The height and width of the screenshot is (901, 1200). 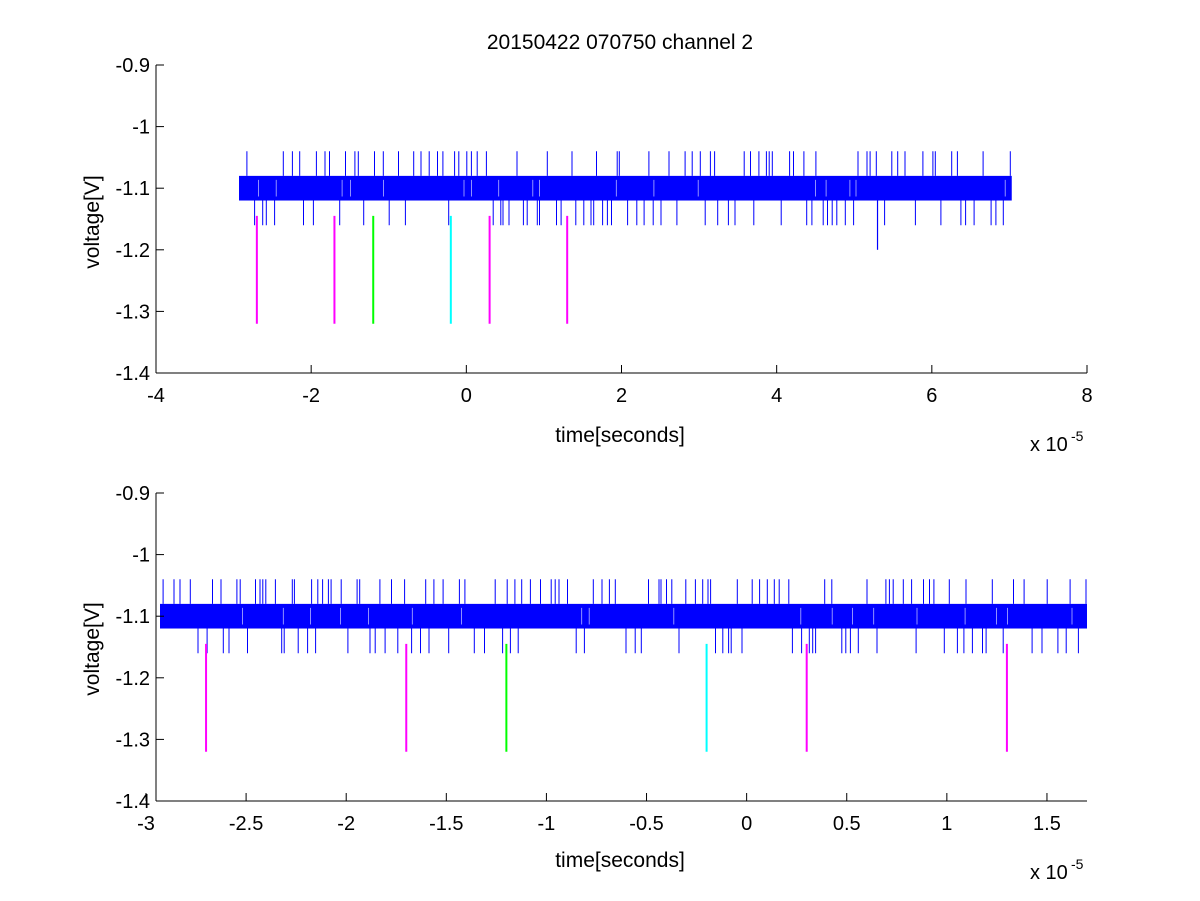 I want to click on top-marker-layer, so click(x=412, y=269).